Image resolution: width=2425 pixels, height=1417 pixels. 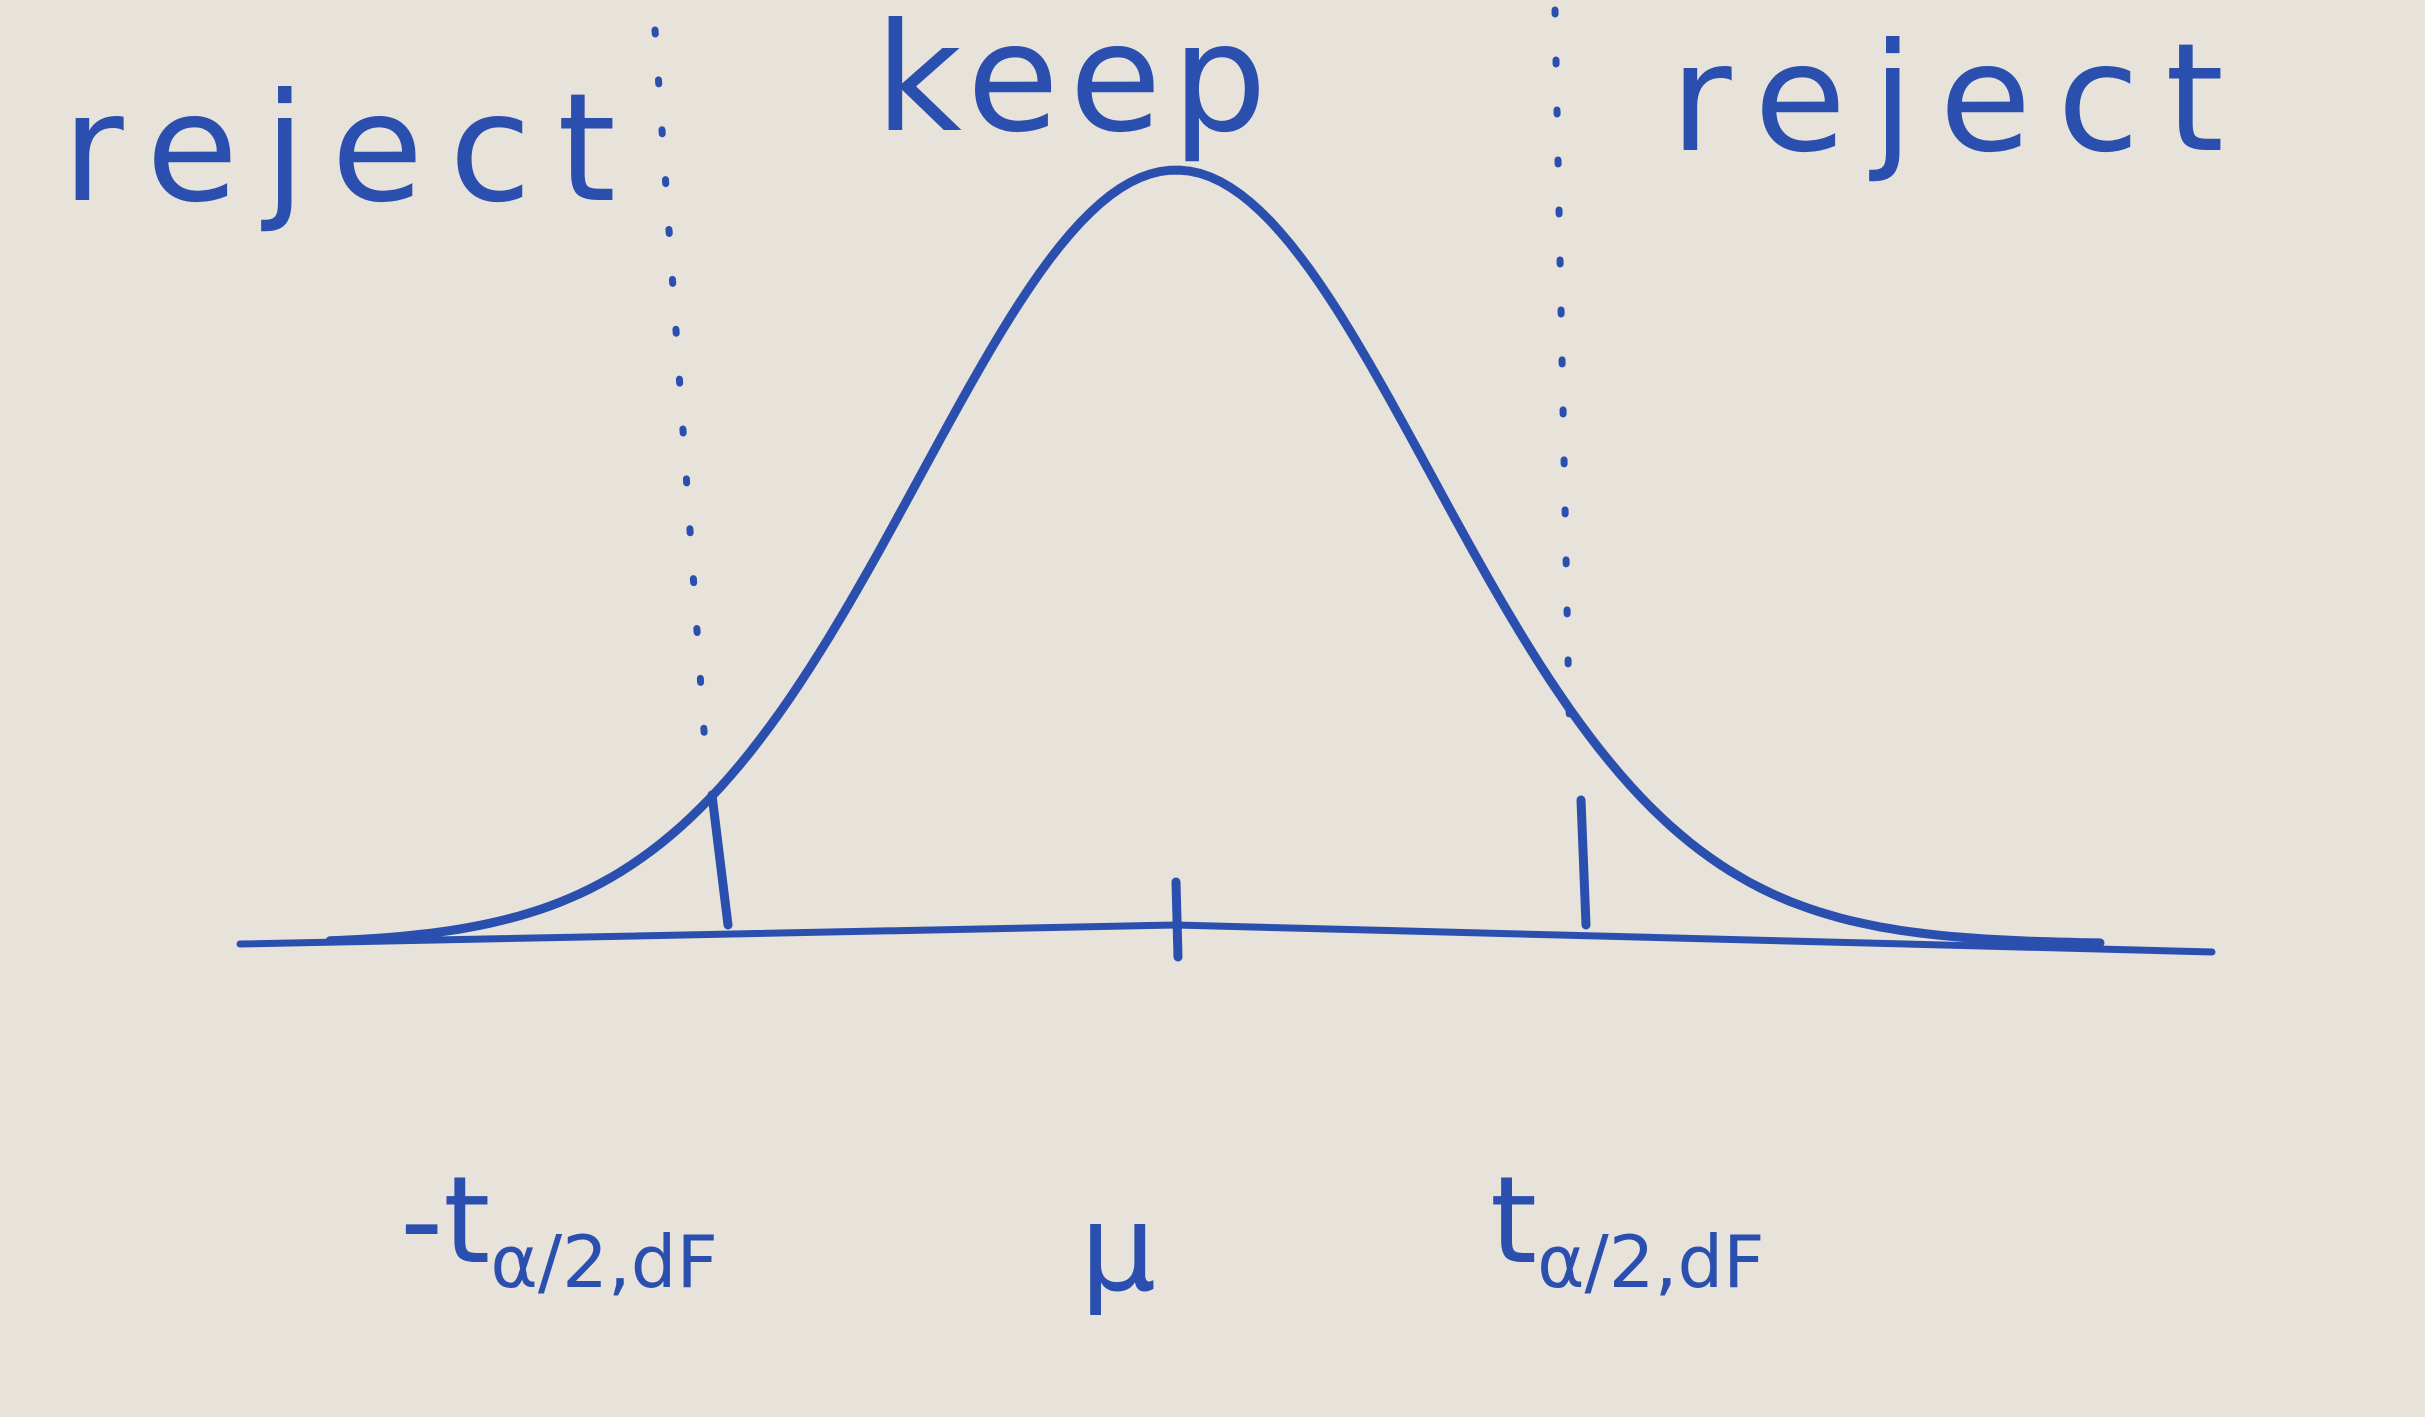 What do you see at coordinates (1513, 1221) in the screenshot?
I see `axis-label-main: t` at bounding box center [1513, 1221].